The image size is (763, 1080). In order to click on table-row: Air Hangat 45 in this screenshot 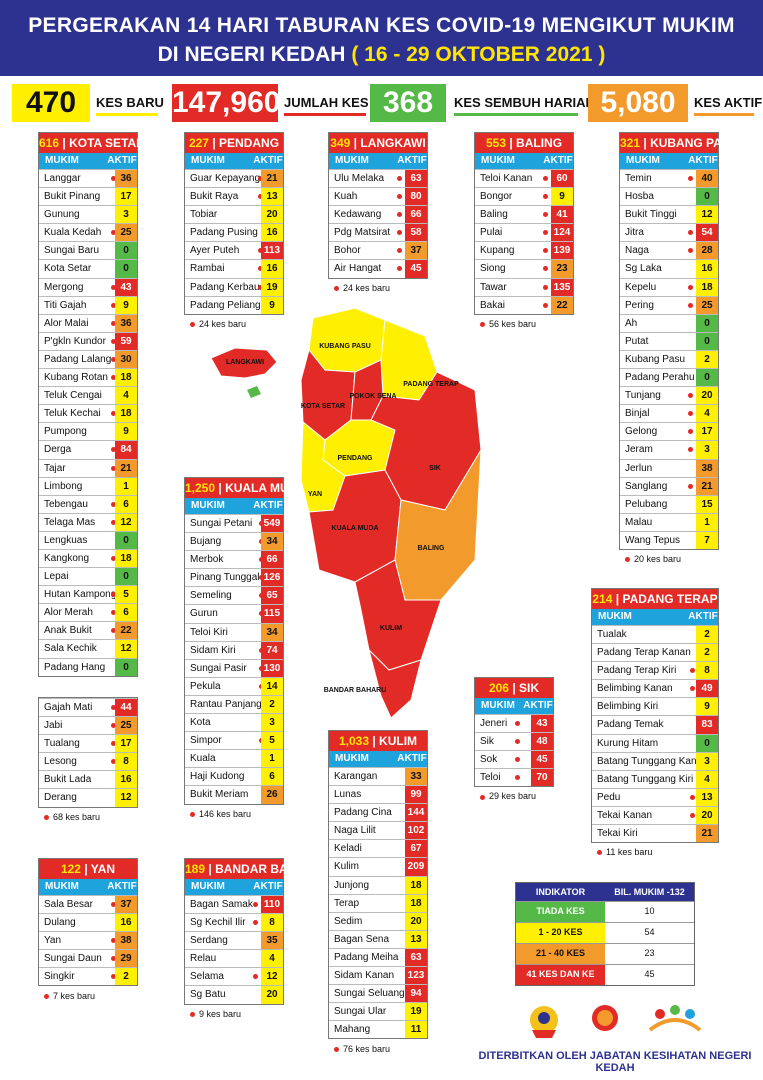, I will do `click(378, 268)`.